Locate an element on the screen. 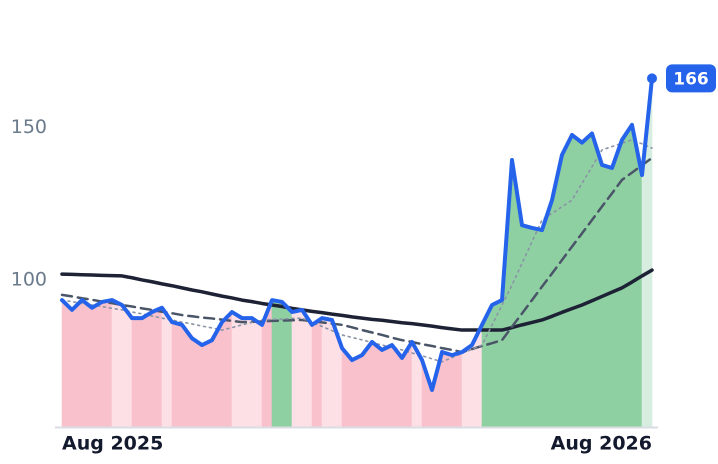 The width and height of the screenshot is (718, 464). last-value-badge is located at coordinates (691, 78).